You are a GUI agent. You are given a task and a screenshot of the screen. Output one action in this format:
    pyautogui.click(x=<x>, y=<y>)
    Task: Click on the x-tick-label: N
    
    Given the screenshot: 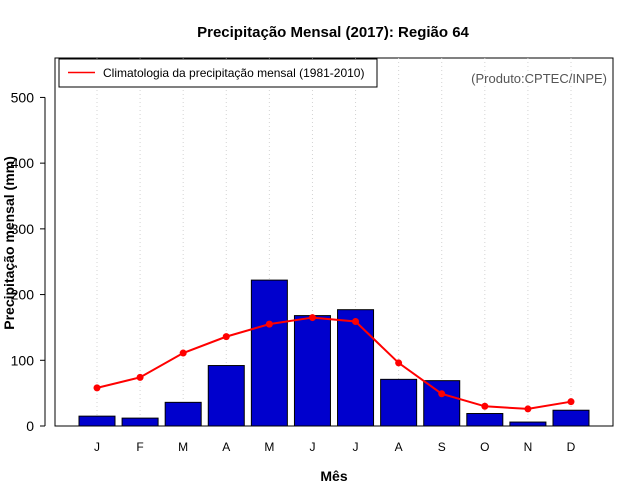 What is the action you would take?
    pyautogui.click(x=528, y=447)
    